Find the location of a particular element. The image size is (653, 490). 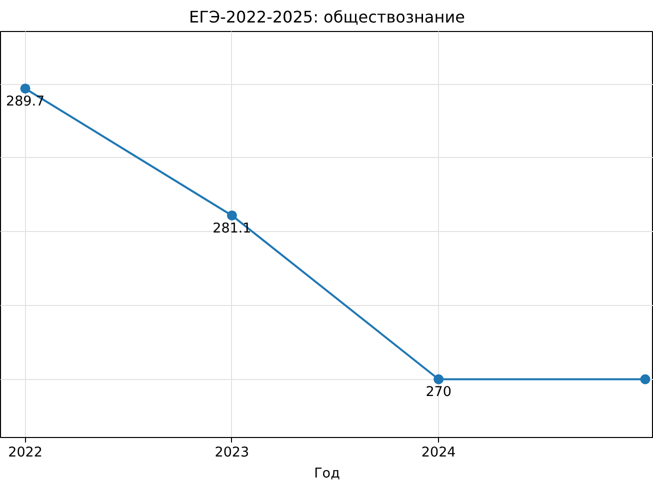

x-tick-label: 2023 is located at coordinates (232, 452).